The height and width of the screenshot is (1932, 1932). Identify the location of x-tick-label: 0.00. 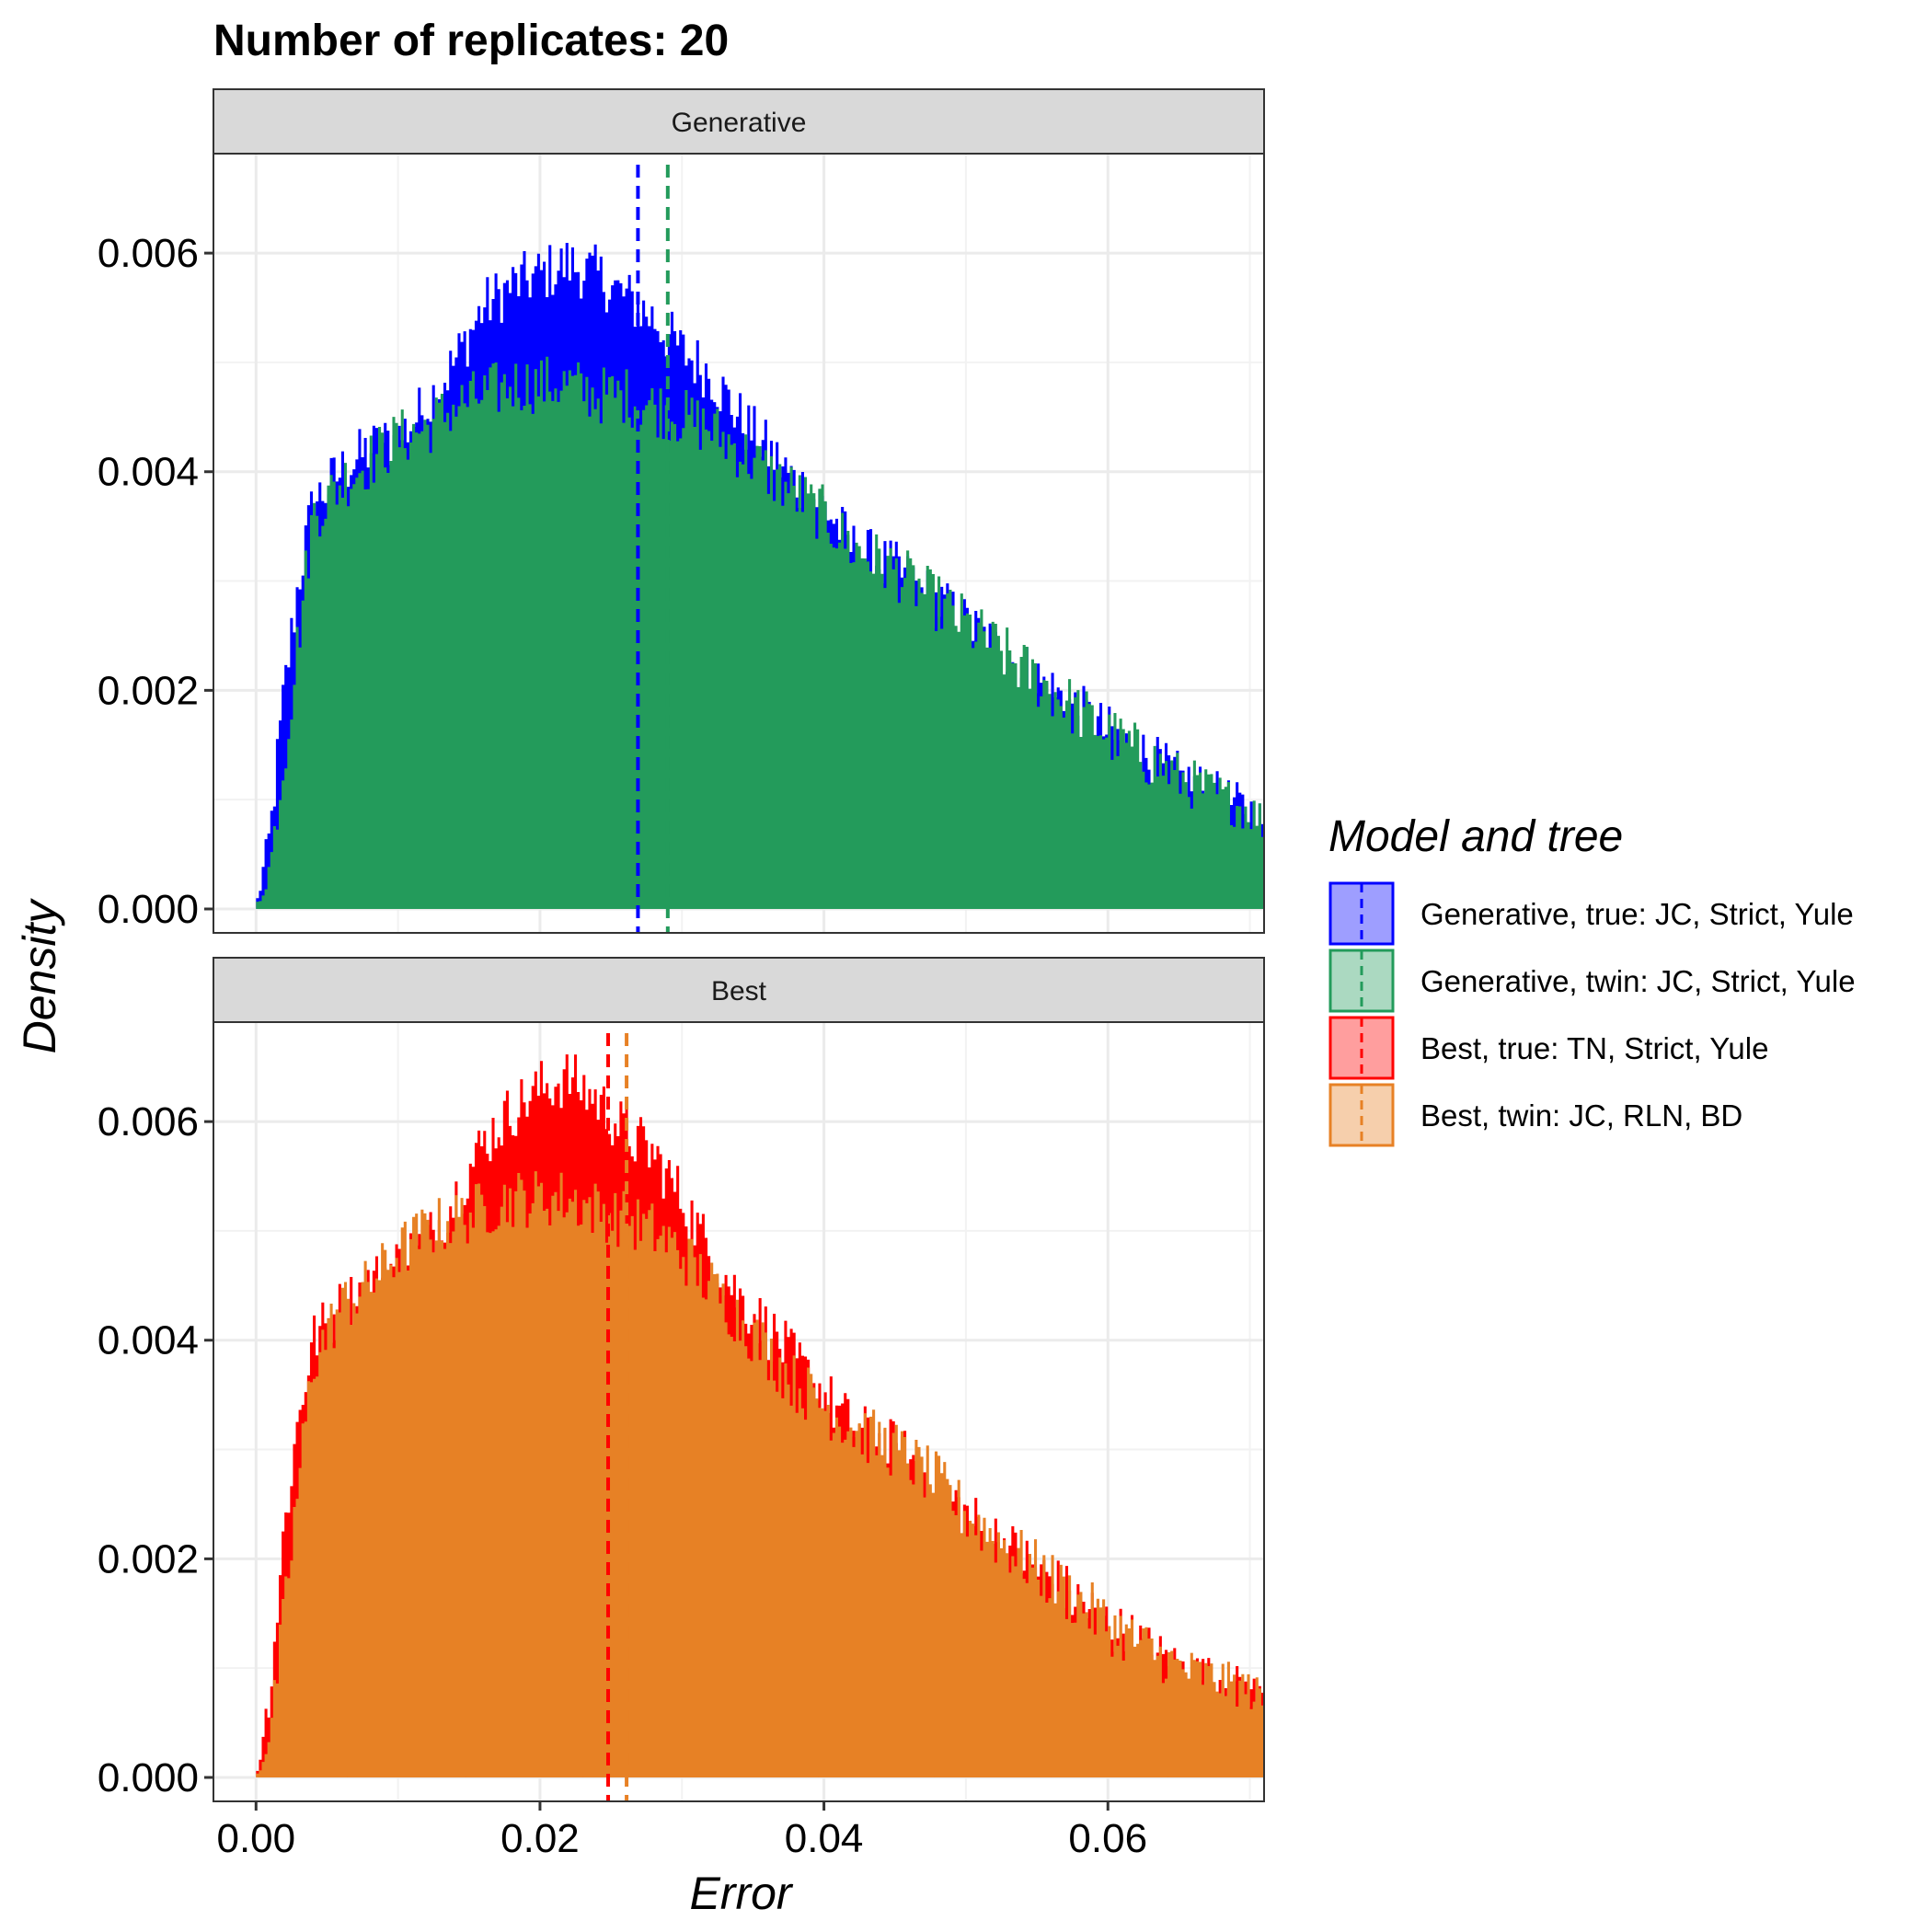
(255, 1838).